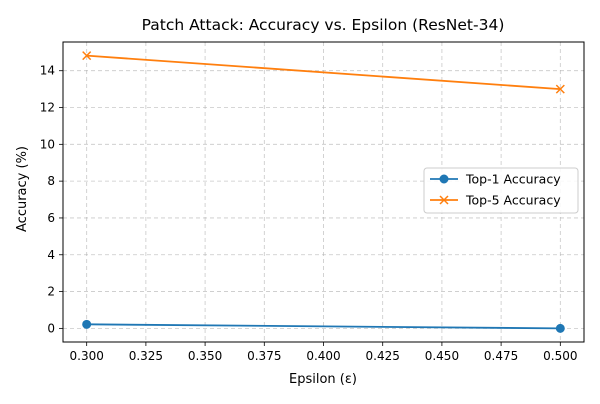 This screenshot has height=404, width=600. I want to click on series-top-5-accuracy, so click(323, 72).